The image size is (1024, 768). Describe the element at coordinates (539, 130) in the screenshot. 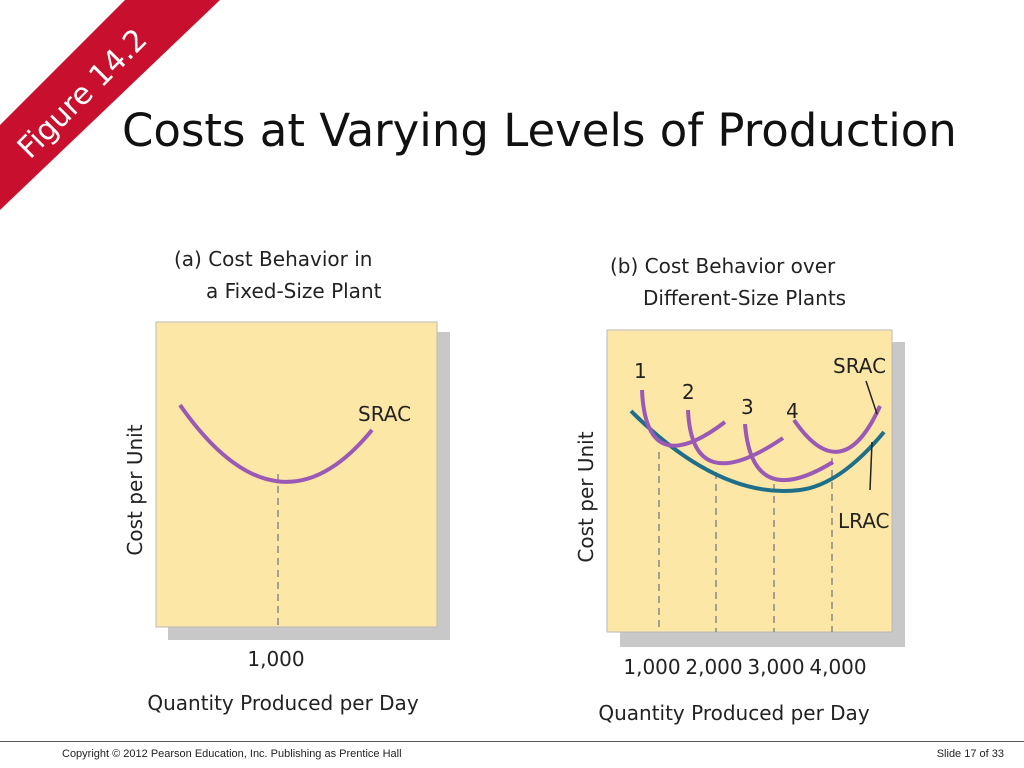

I see `slide-title: Costs at Varying Levels of Production` at that location.